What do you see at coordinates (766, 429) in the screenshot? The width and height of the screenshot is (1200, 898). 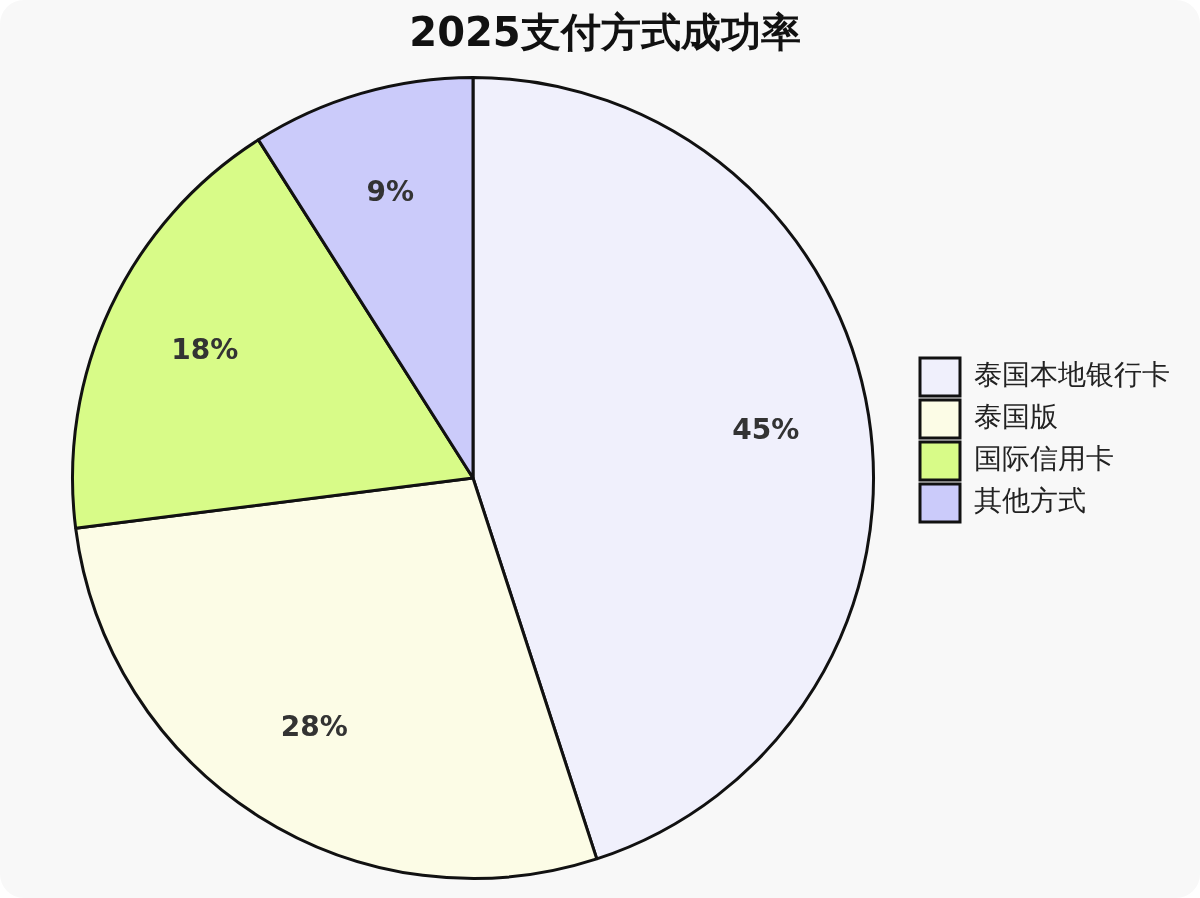 I see `data-label: 45%` at bounding box center [766, 429].